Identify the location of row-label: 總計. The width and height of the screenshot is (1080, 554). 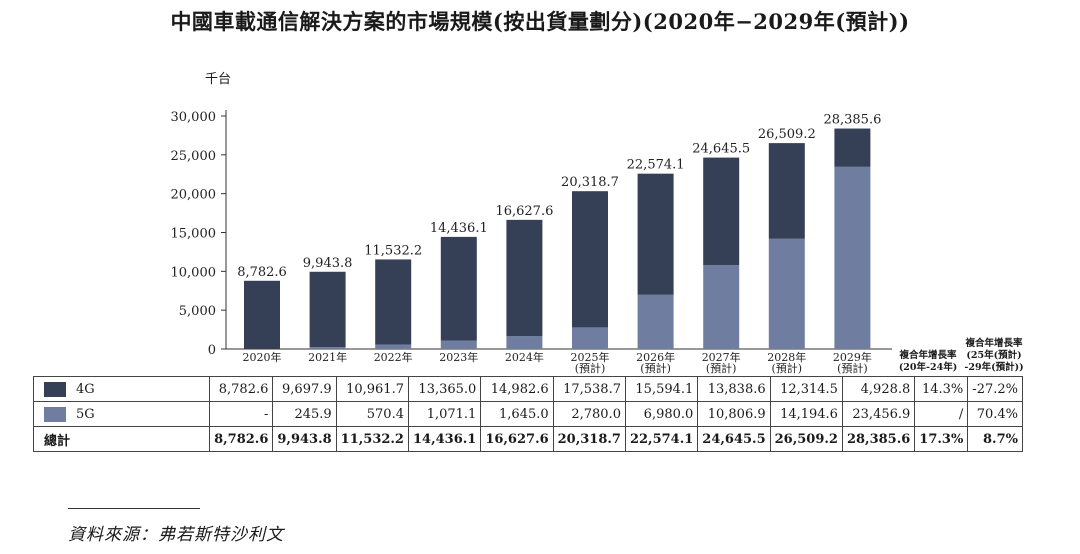
(121, 439).